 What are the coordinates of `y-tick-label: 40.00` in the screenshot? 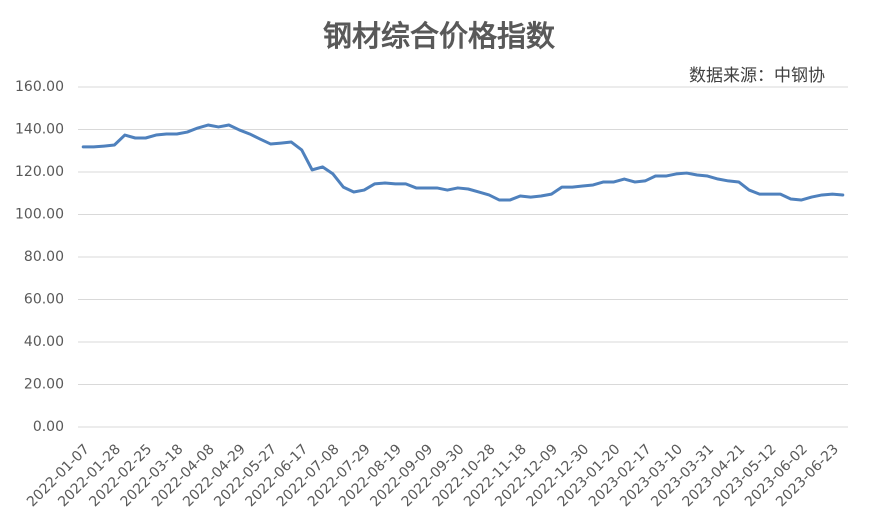 It's located at (44, 342).